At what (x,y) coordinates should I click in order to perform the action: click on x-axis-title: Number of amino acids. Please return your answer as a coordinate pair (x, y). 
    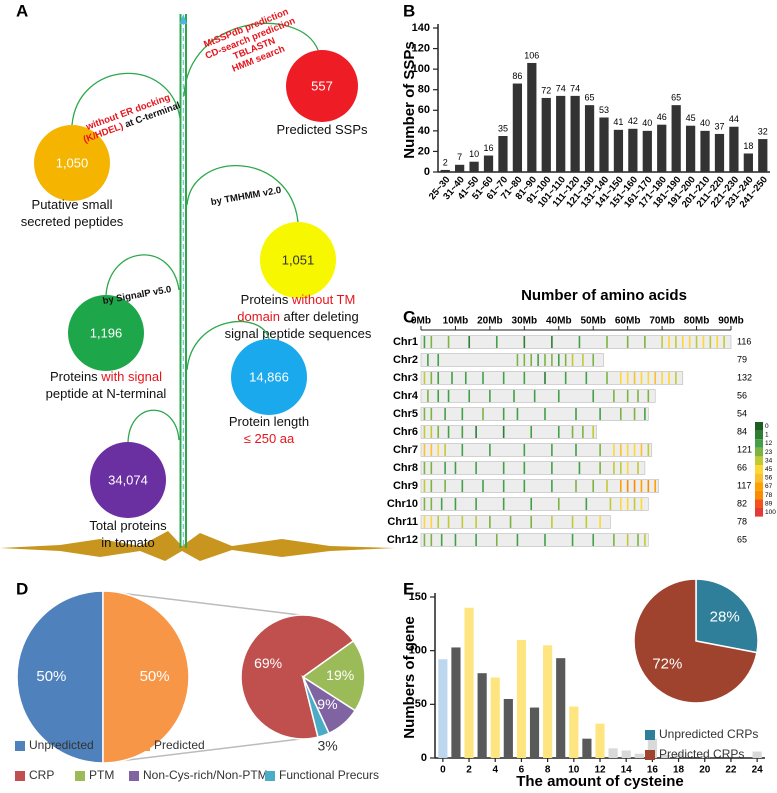
    Looking at the image, I should click on (604, 295).